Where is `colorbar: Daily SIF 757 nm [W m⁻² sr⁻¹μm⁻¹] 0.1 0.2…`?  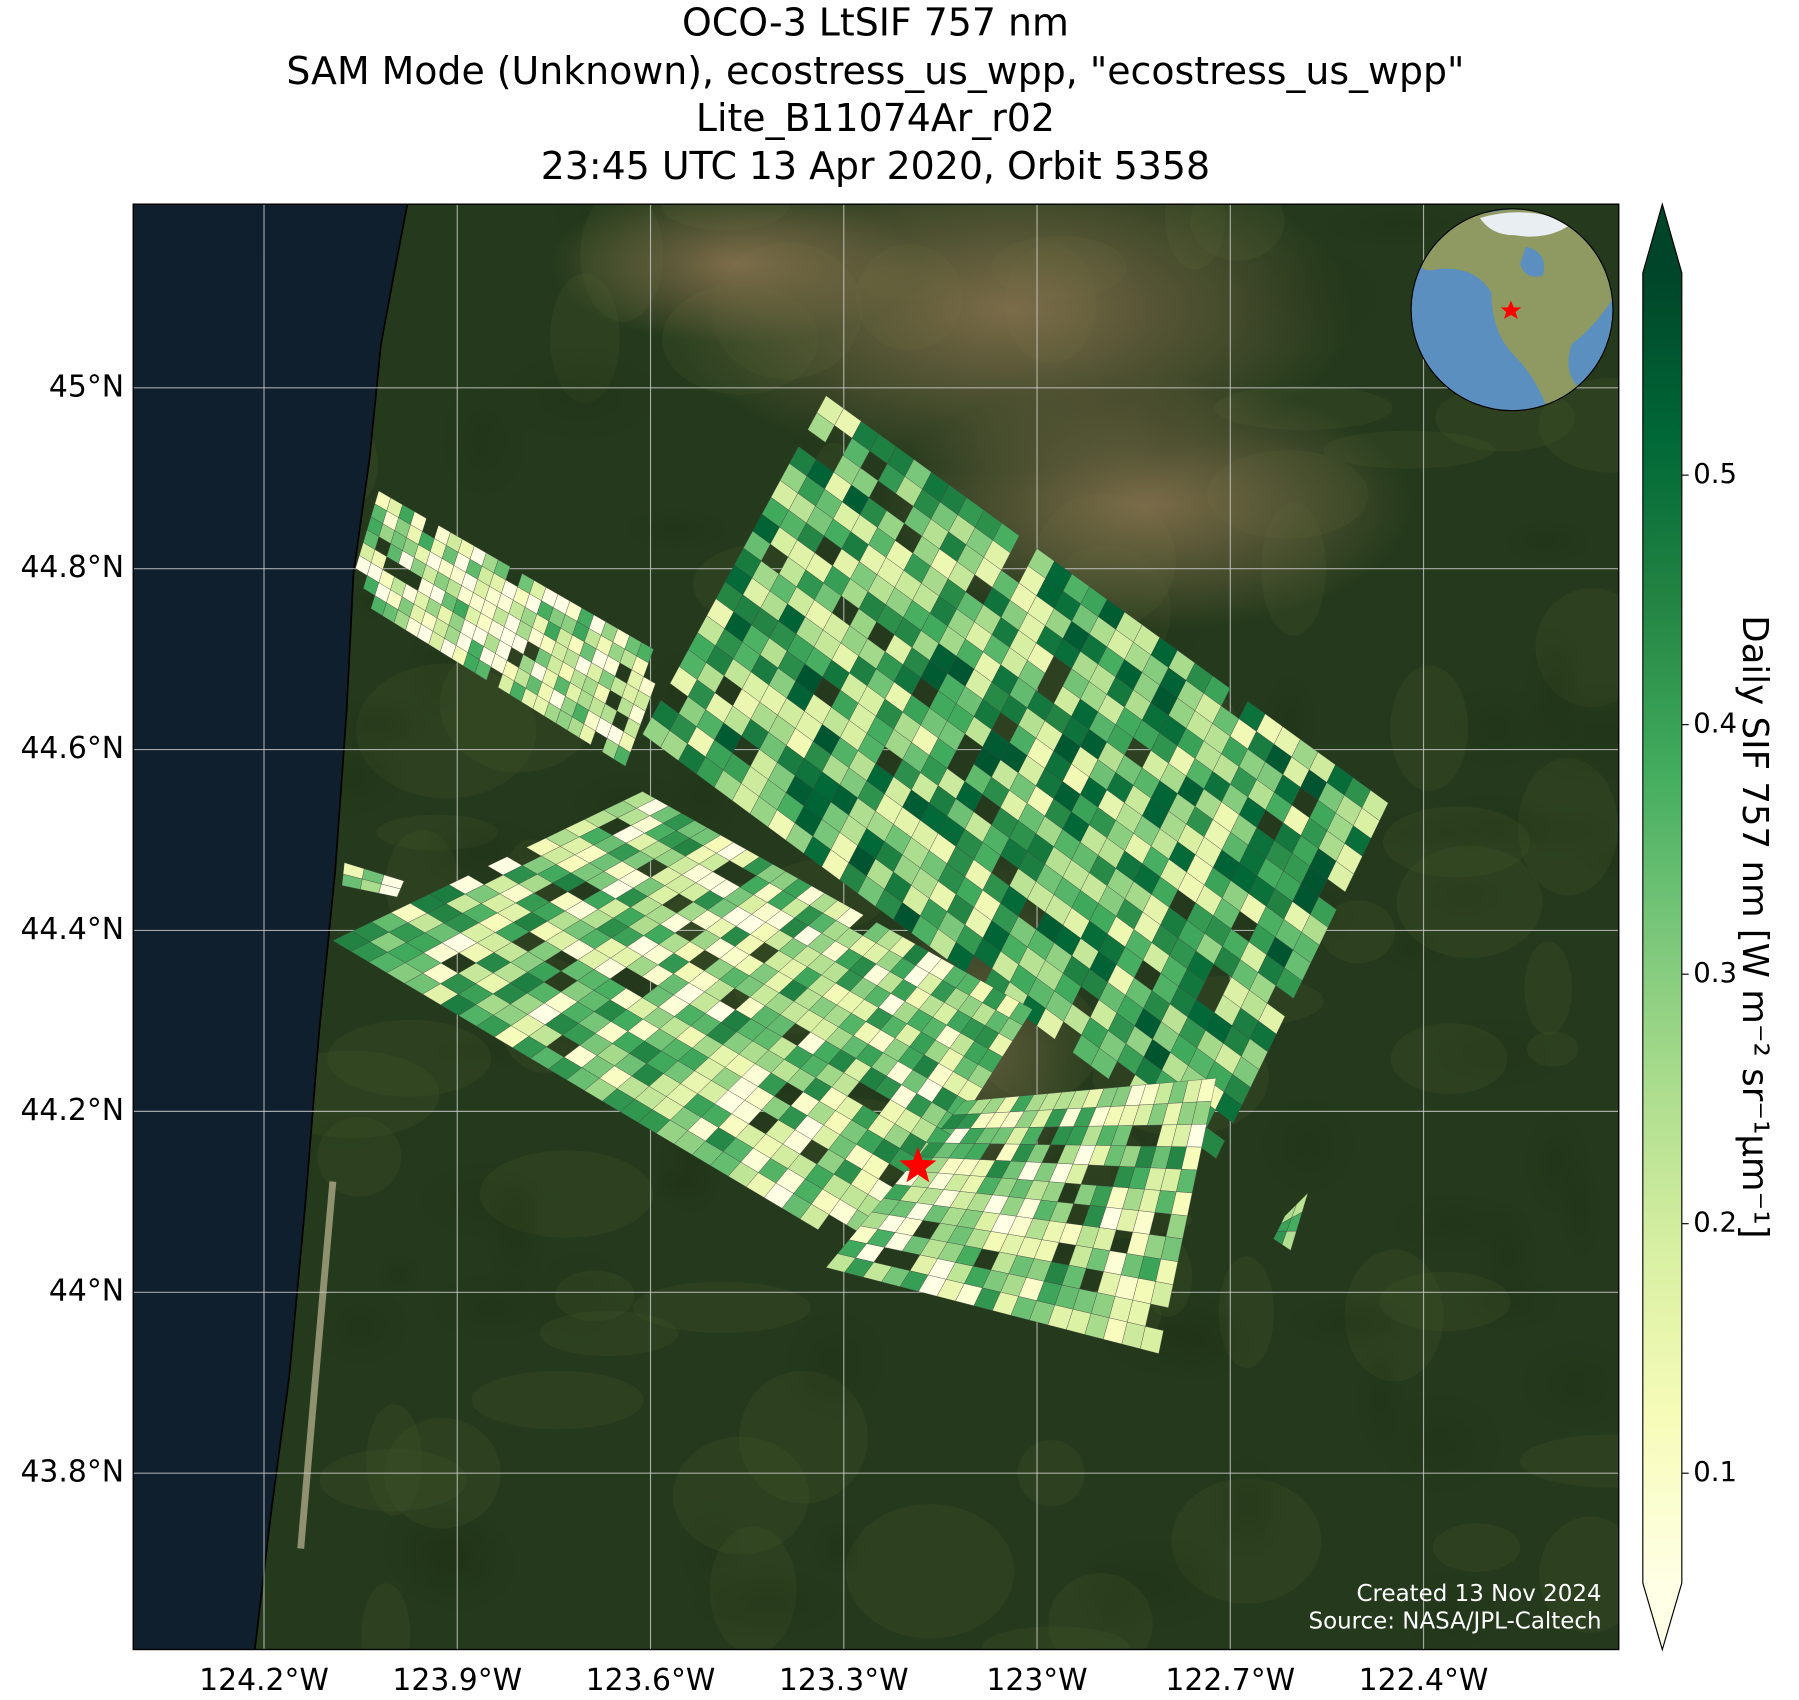 colorbar: Daily SIF 757 nm [W m⁻² sr⁻¹μm⁻¹] 0.1 0.2… is located at coordinates (1708, 927).